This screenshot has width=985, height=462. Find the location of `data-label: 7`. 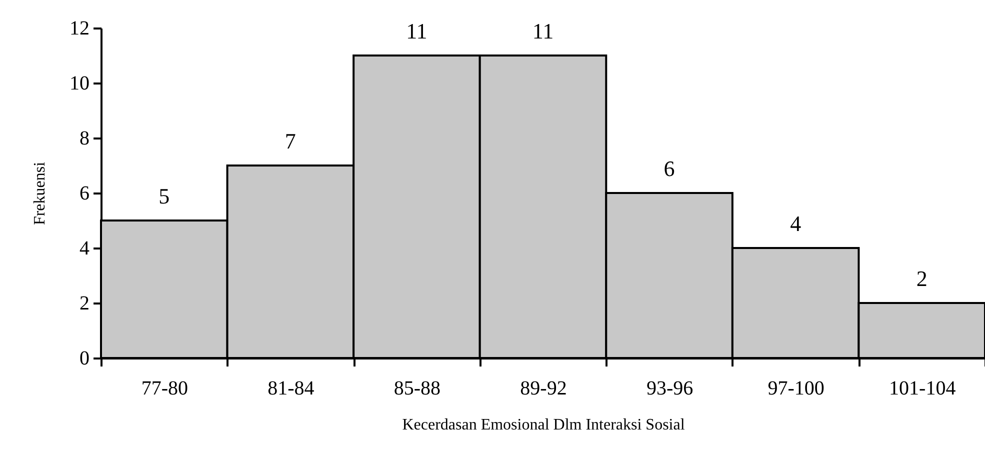

data-label: 7 is located at coordinates (290, 141).